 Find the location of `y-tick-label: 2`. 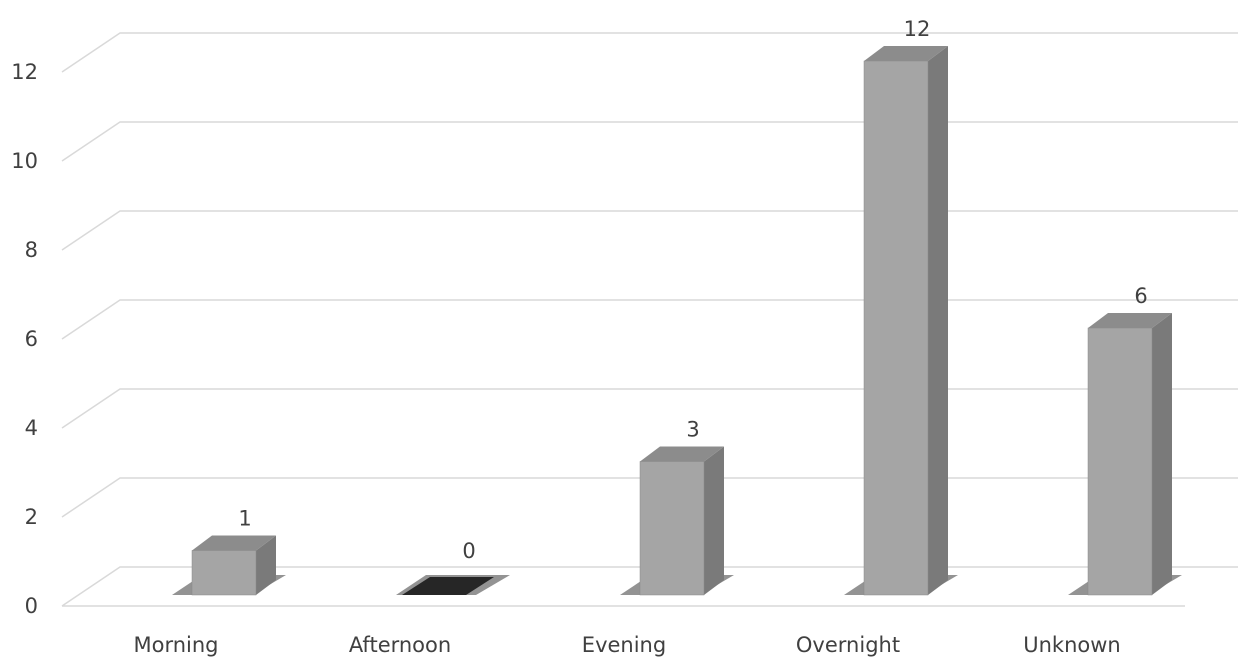

y-tick-label: 2 is located at coordinates (31, 517).